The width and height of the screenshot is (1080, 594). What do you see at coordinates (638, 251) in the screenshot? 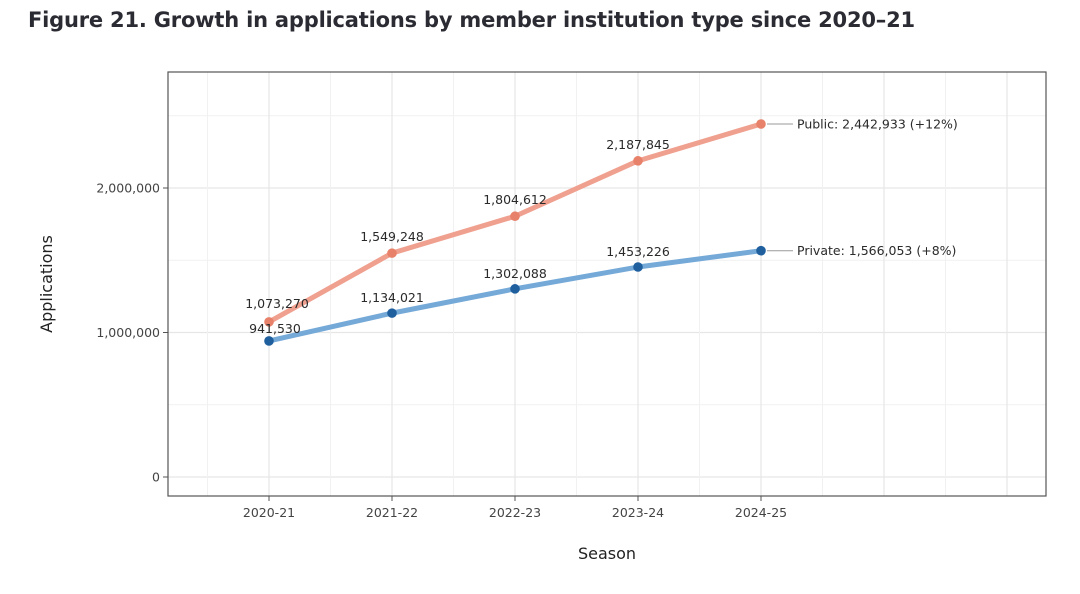
I see `private-value-label: 1,453,226` at bounding box center [638, 251].